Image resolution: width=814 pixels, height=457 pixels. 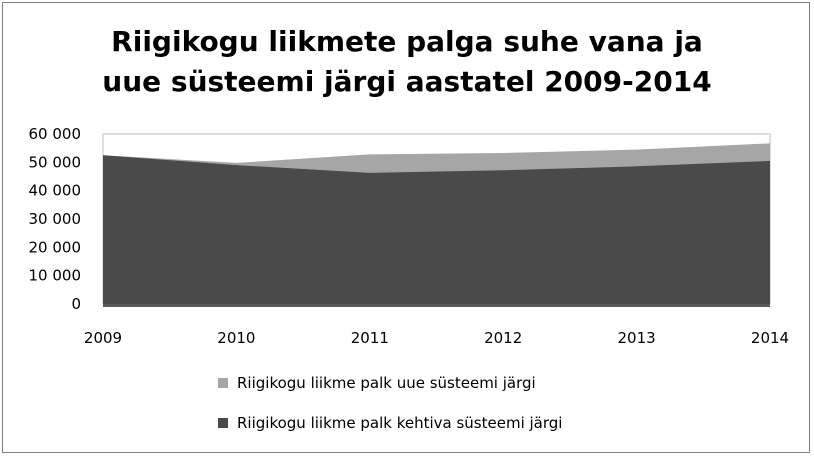 I want to click on y-tick-label: 30 000, so click(x=55, y=219).